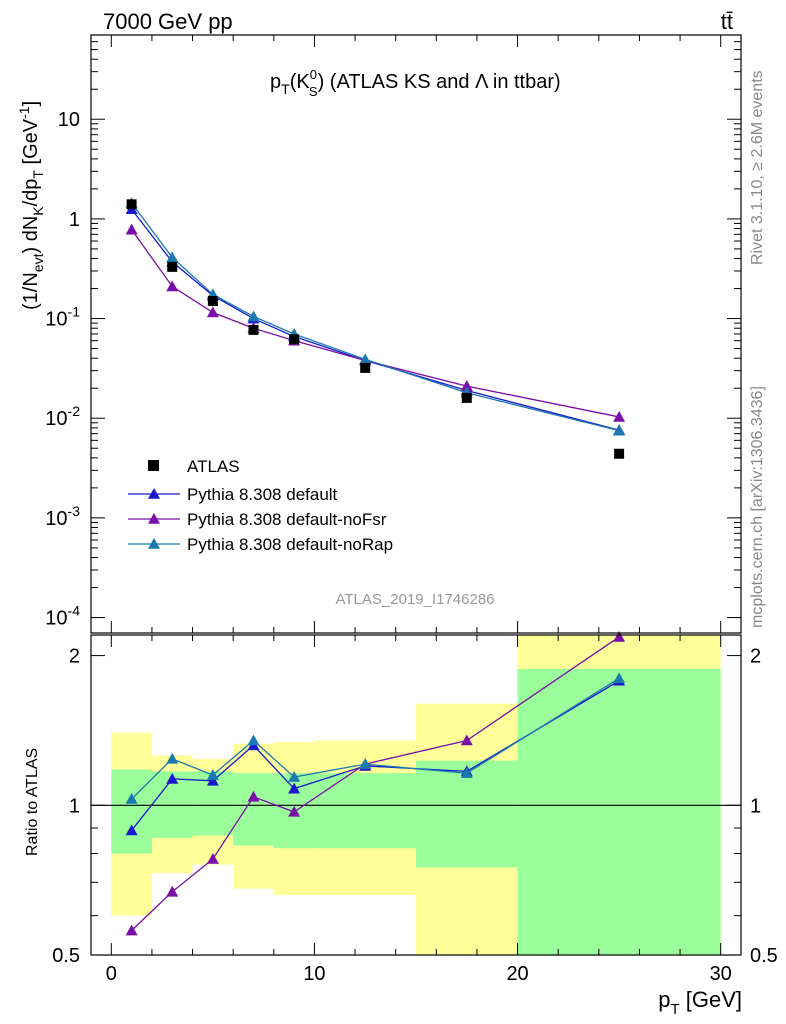 The image size is (786, 1024). What do you see at coordinates (415, 83) in the screenshot?
I see `plot-title: pT(K0 S) (ATLAS KS and Λ in ttbar)` at bounding box center [415, 83].